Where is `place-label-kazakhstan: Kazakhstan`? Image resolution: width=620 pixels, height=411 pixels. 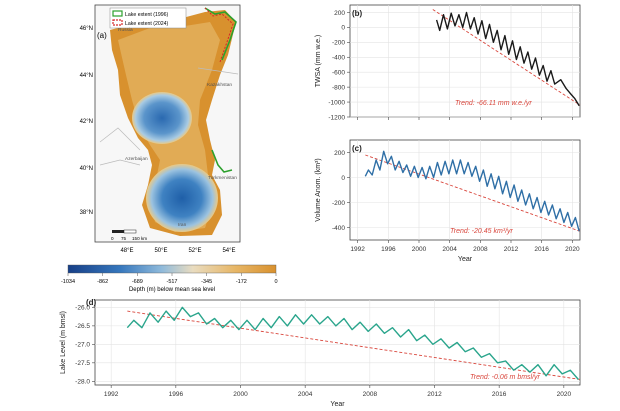
place-label-kazakhstan: Kazakhstan is located at coordinates (219, 85).